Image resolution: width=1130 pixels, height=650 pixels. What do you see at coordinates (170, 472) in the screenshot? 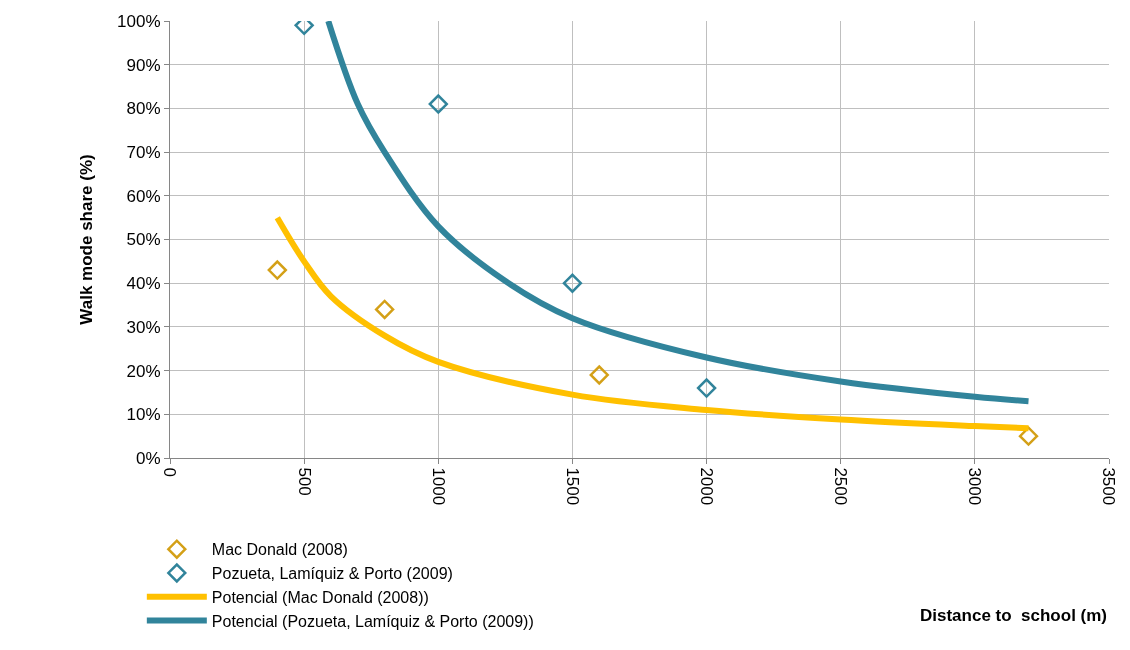
I see `x-tick-label: 0` at bounding box center [170, 472].